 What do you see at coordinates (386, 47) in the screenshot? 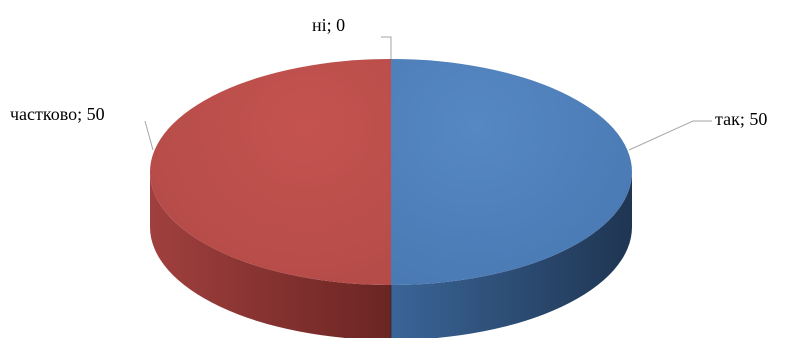
I see `slice-ні-leader-line` at bounding box center [386, 47].